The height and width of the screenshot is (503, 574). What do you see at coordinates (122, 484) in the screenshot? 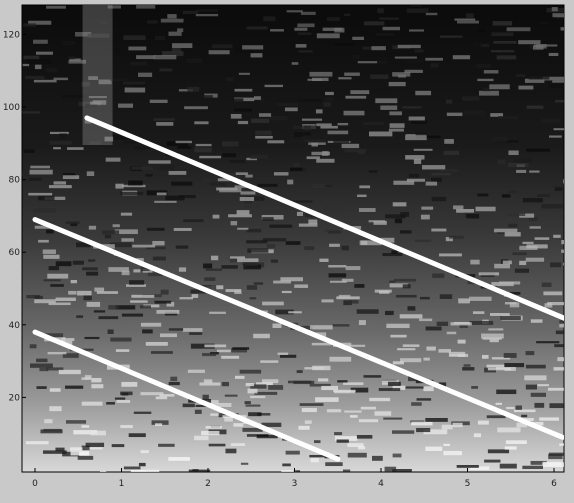
I see `x-tick-label: 1` at bounding box center [122, 484].